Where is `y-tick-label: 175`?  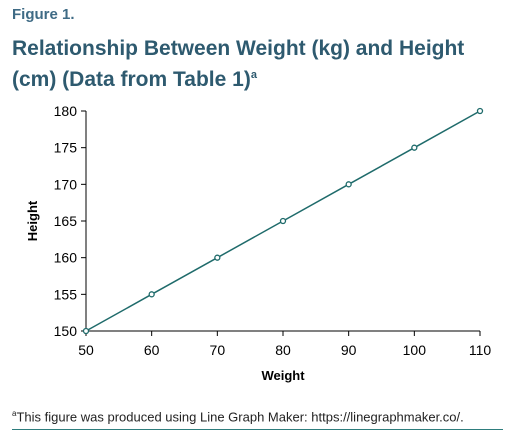 y-tick-label: 175 is located at coordinates (66, 148).